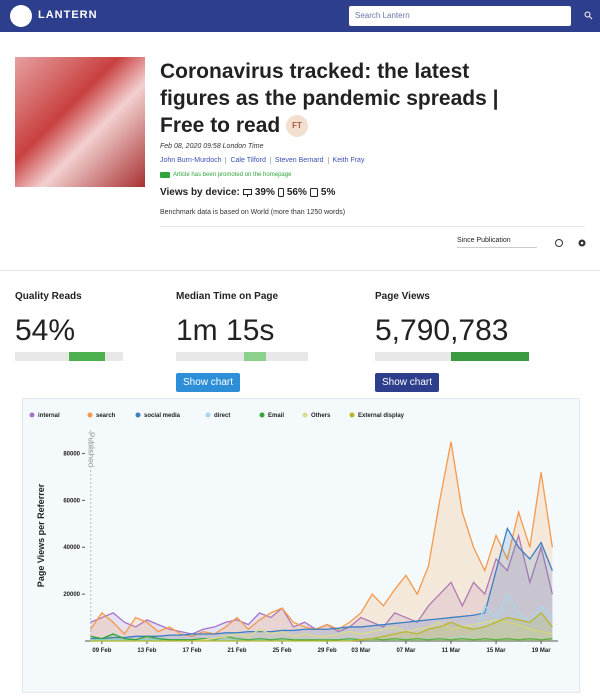 The height and width of the screenshot is (700, 600). Describe the element at coordinates (91, 449) in the screenshot. I see `annotation: Published` at that location.